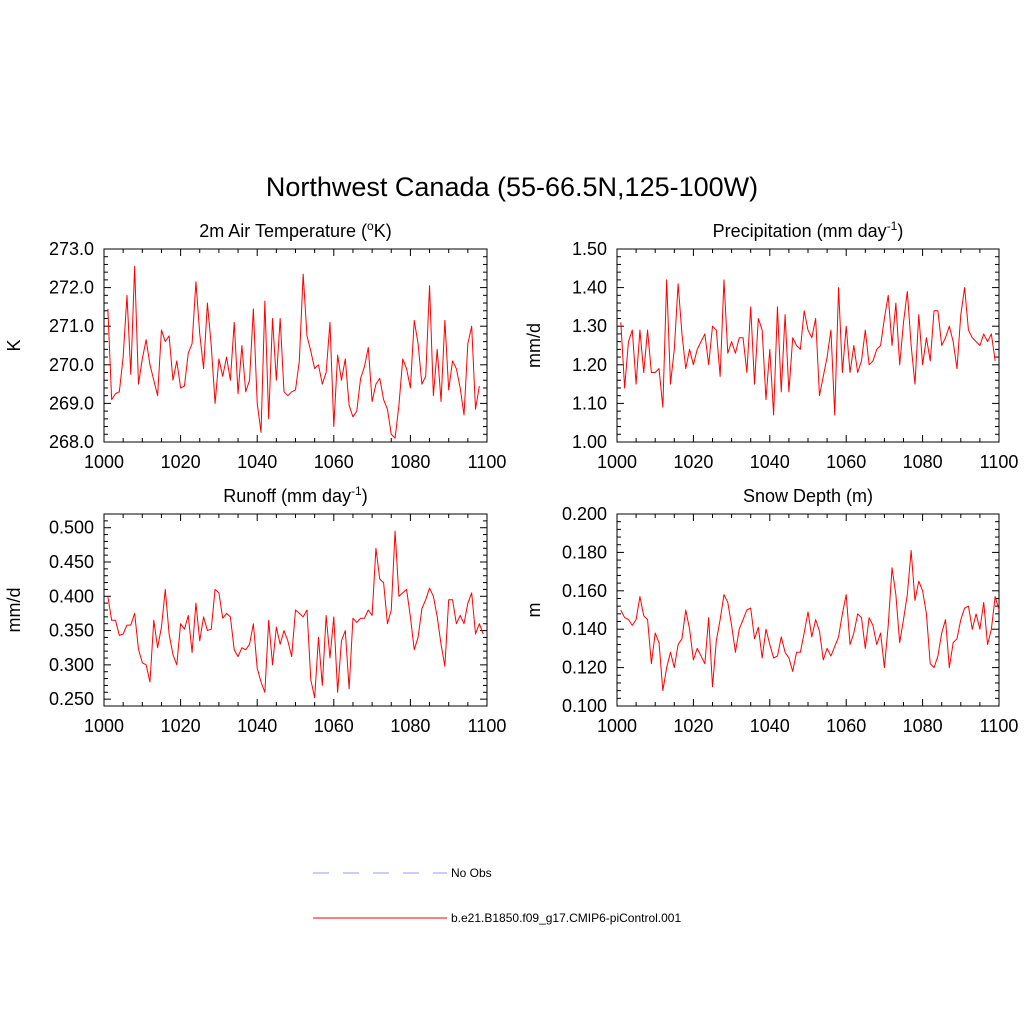  I want to click on y-tick-label: 0.200, so click(584, 514).